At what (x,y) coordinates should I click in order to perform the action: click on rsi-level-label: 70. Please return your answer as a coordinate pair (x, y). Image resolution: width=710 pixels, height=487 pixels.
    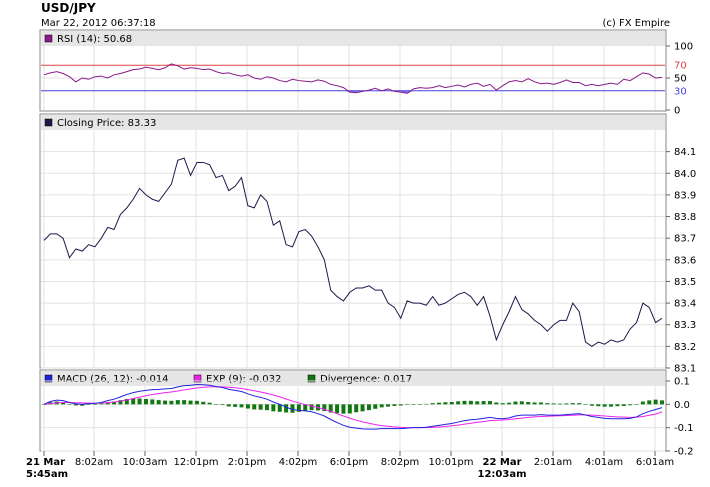
    Looking at the image, I should click on (680, 66).